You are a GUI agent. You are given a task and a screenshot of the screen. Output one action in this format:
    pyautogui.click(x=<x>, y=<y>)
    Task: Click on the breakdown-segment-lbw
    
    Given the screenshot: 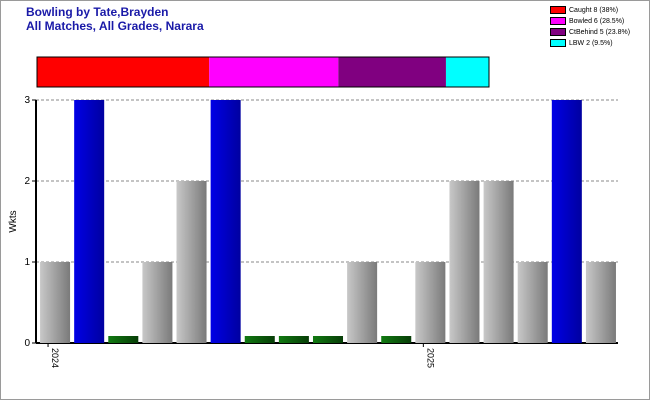 What is the action you would take?
    pyautogui.click(x=467, y=72)
    